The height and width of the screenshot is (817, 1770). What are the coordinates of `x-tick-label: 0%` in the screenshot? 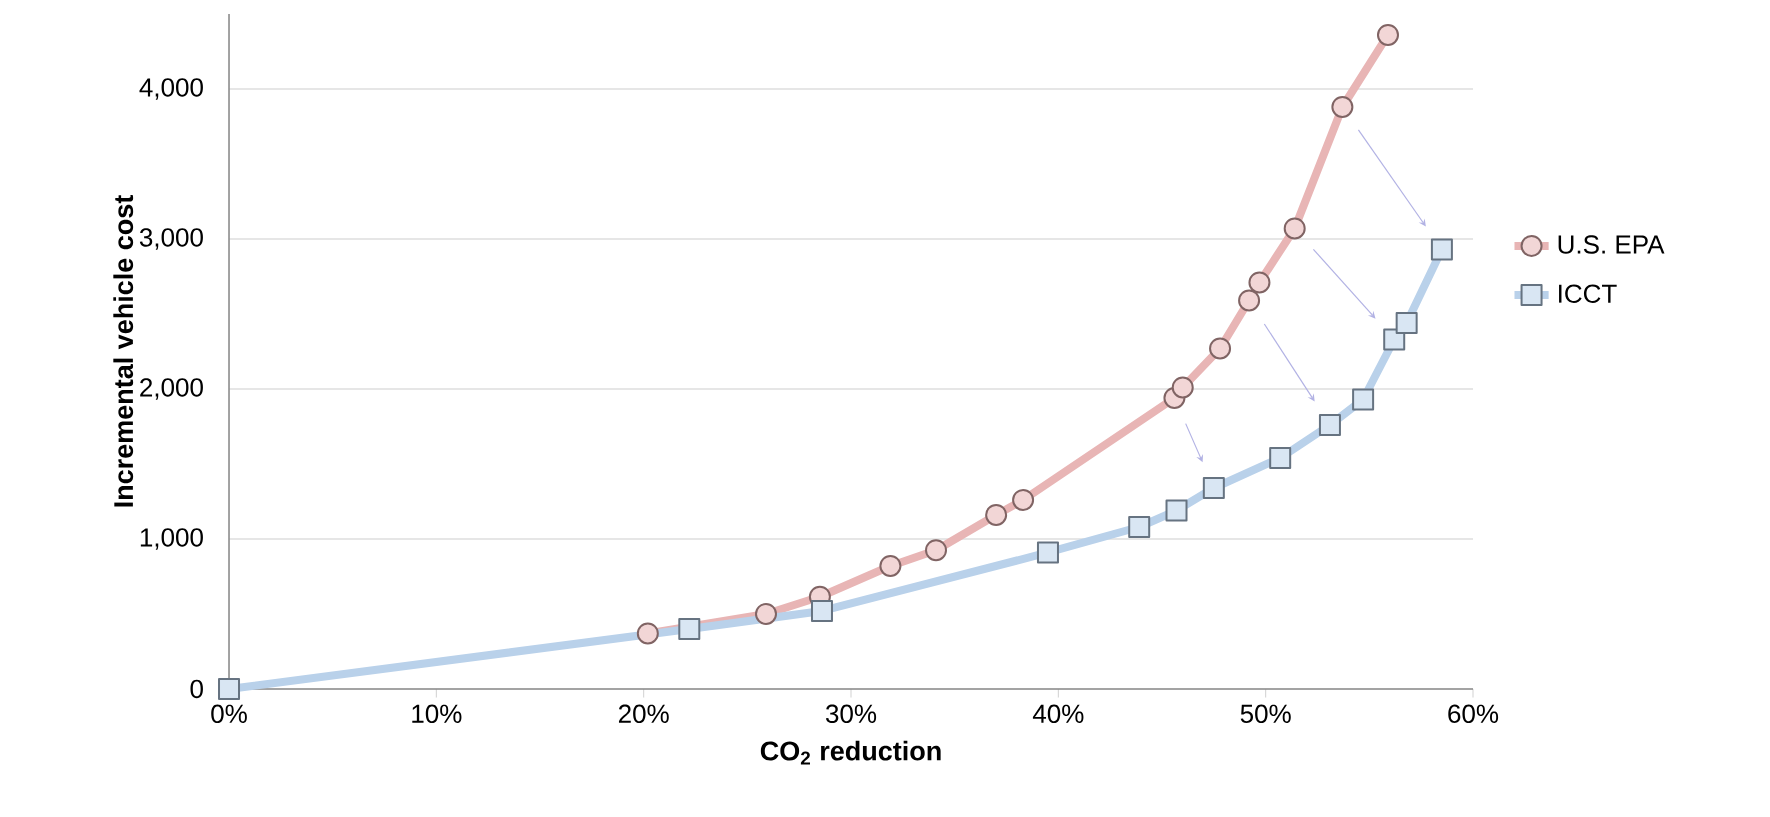 It's located at (229, 713).